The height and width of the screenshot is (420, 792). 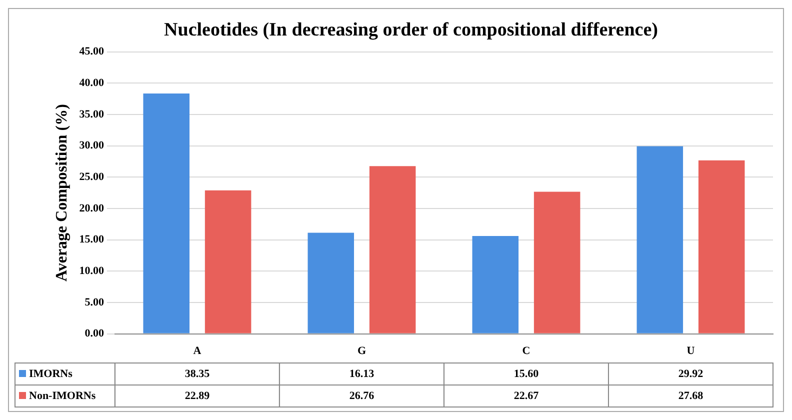 What do you see at coordinates (526, 351) in the screenshot?
I see `x-tick-label: C` at bounding box center [526, 351].